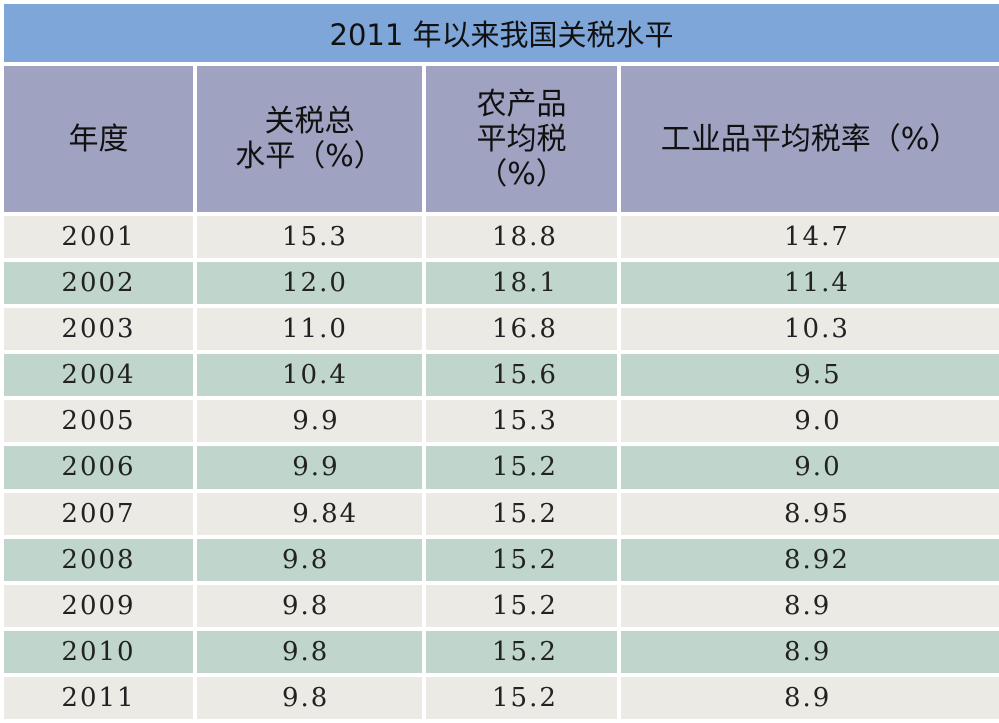  Describe the element at coordinates (98, 329) in the screenshot. I see `cell-year: 2003` at that location.